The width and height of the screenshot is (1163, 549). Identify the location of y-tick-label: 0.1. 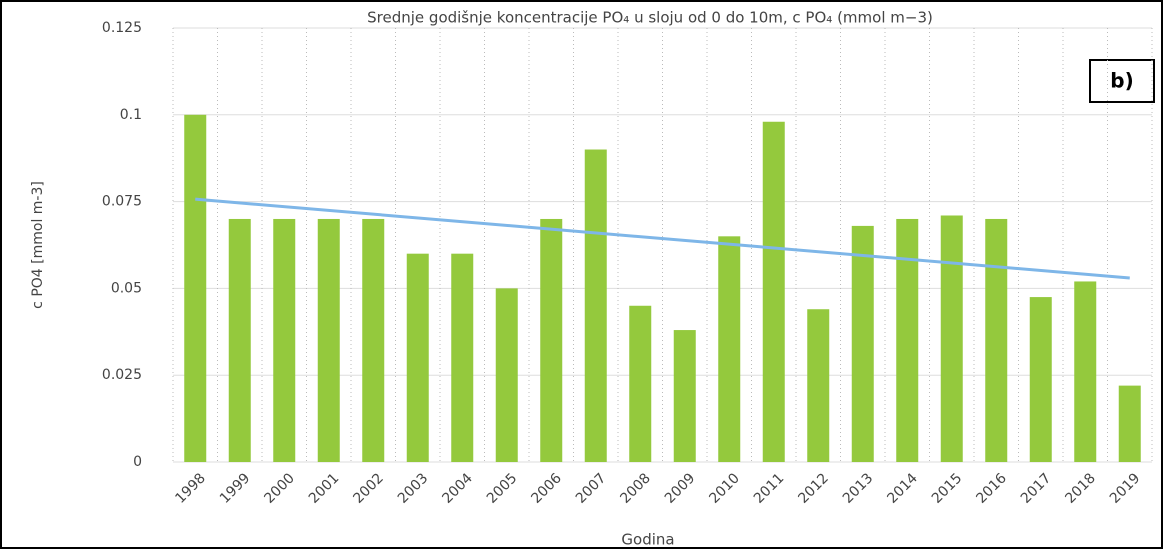
(131, 115).